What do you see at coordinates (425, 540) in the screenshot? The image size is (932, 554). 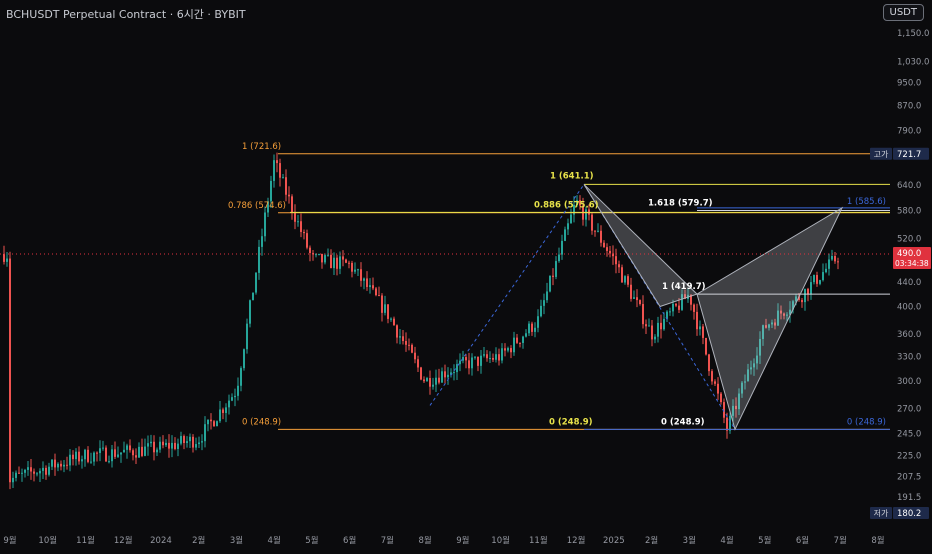 I see `x-axis-tick-label: 8월` at bounding box center [425, 540].